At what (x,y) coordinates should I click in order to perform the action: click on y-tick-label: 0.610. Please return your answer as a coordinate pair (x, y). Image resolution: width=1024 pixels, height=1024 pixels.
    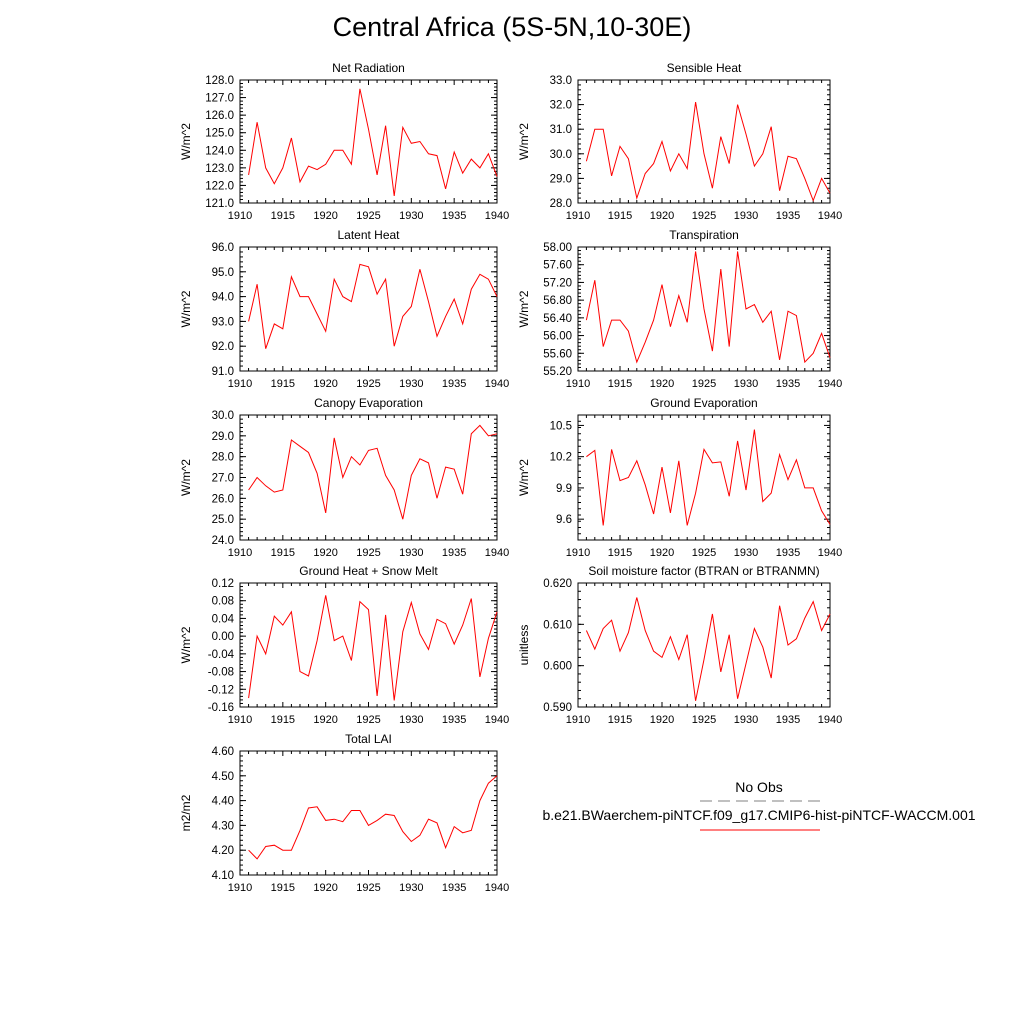
    Looking at the image, I should click on (557, 625).